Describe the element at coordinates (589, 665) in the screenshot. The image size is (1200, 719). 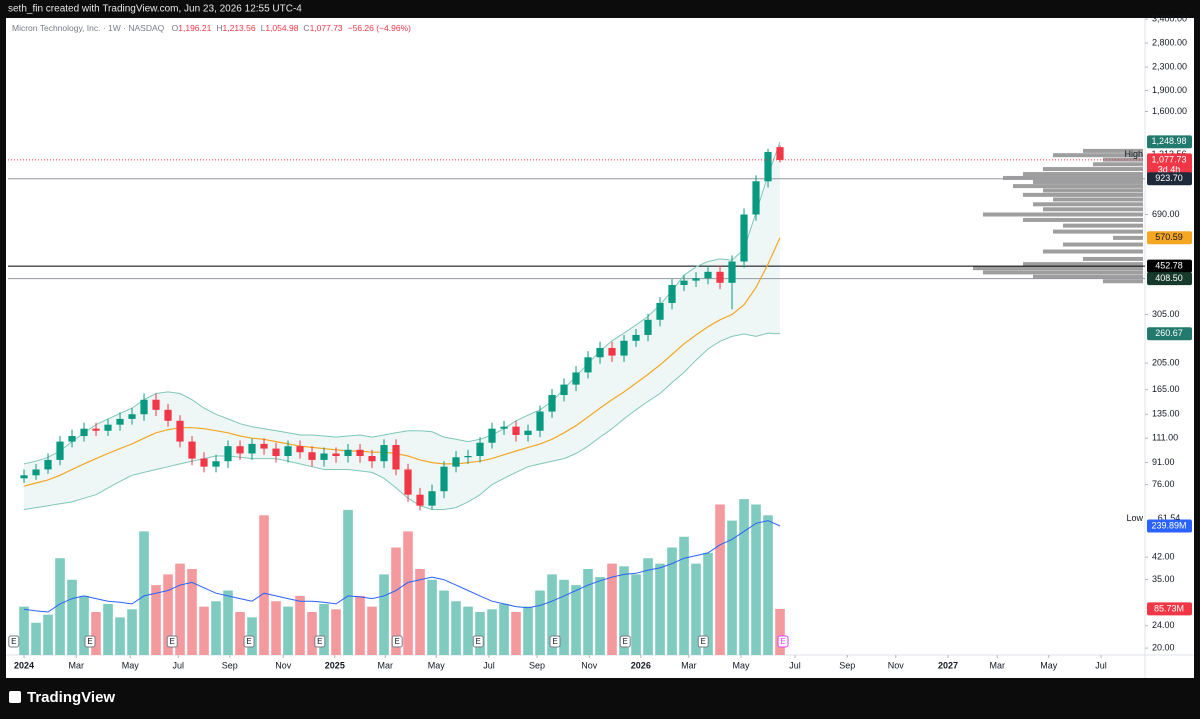
I see `x-tick-label: Nov` at that location.